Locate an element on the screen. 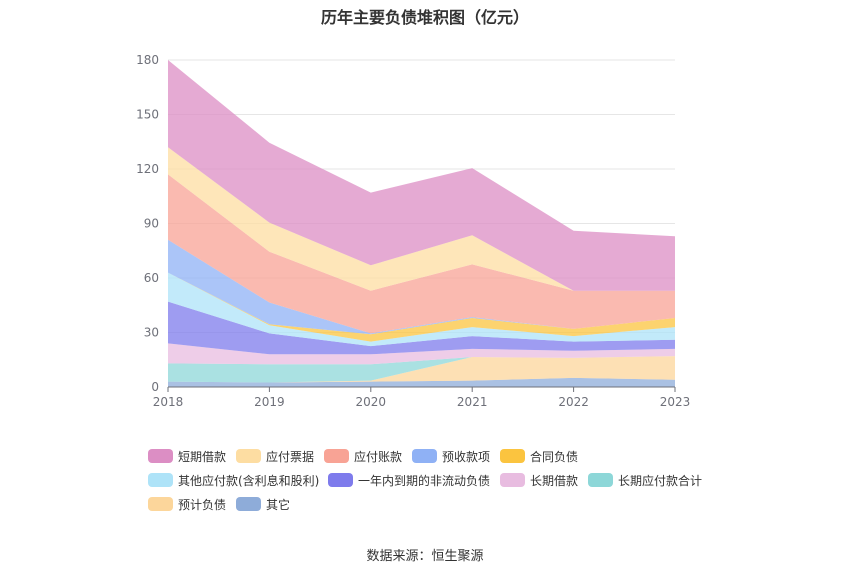  legend-label: 长期应付款合计 is located at coordinates (660, 480).